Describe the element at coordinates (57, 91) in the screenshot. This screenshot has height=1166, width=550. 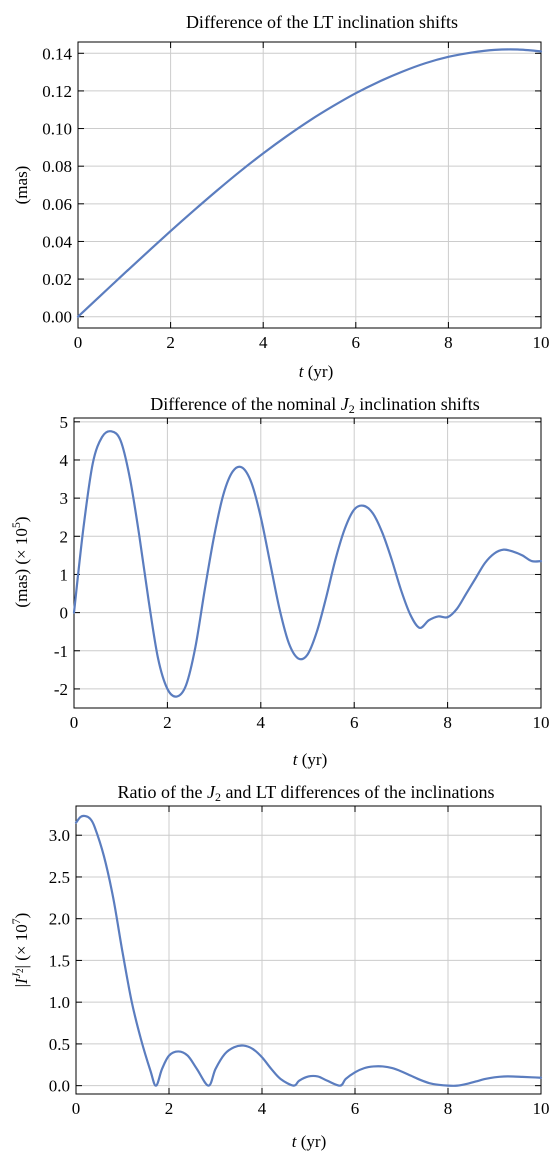
I see `y-tick-label: 0.12` at that location.